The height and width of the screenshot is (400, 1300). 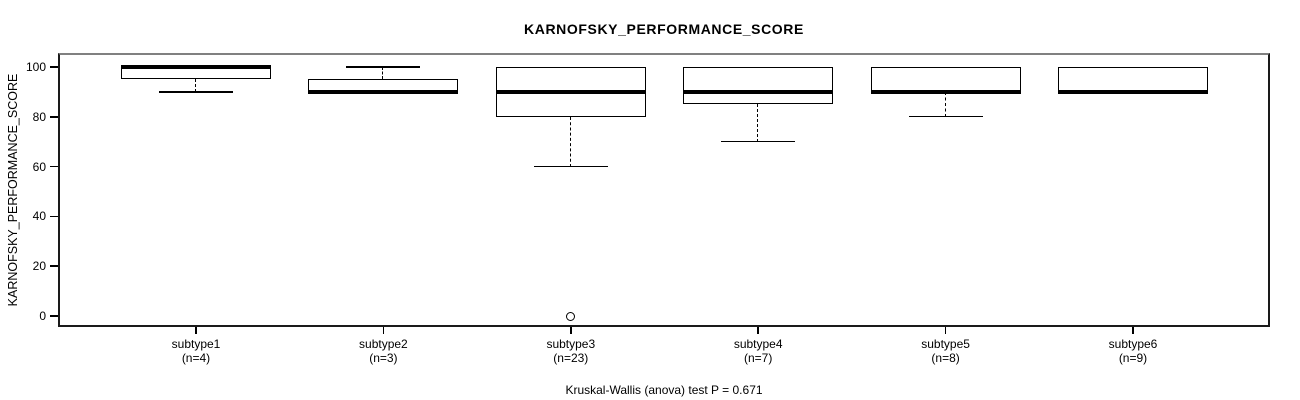 I want to click on category-label: subtype2, so click(x=383, y=344).